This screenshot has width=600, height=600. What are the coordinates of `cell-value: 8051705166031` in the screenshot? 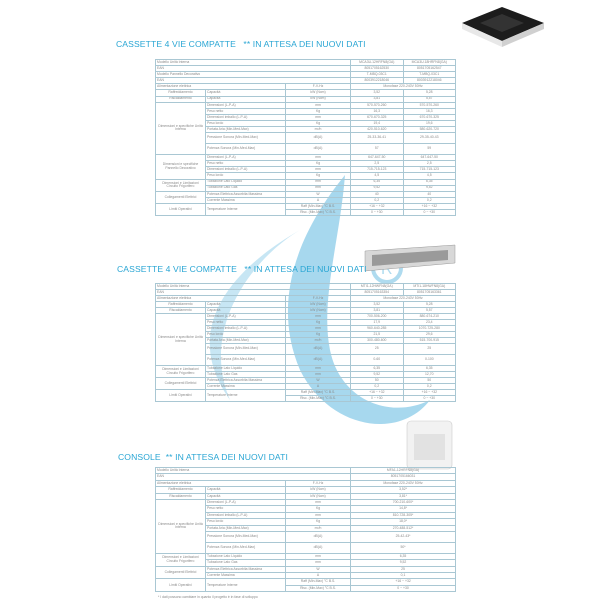 It's located at (403, 477).